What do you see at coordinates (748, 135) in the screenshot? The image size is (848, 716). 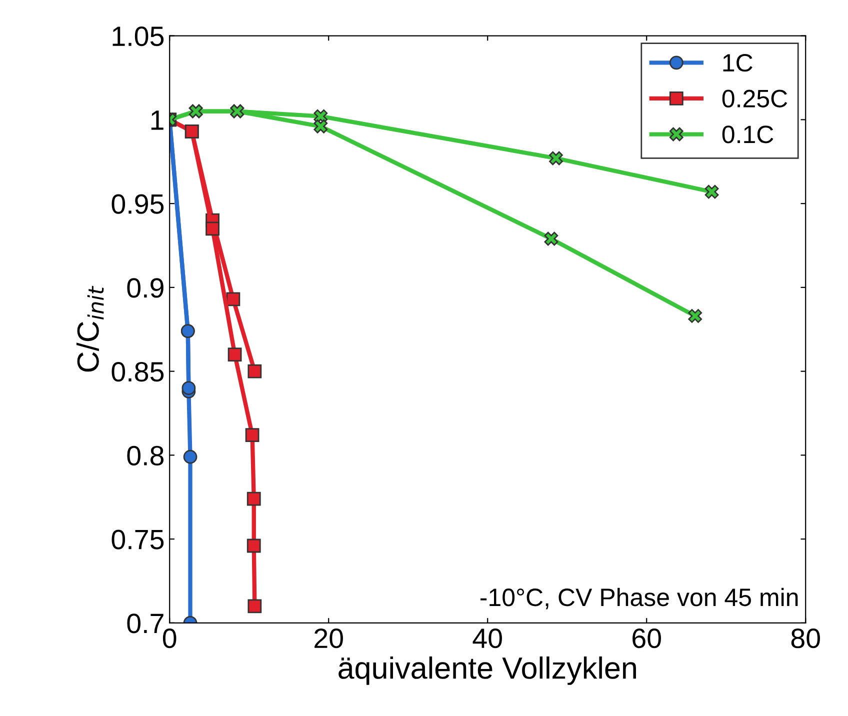 I see `legend-label: 0.1C` at bounding box center [748, 135].